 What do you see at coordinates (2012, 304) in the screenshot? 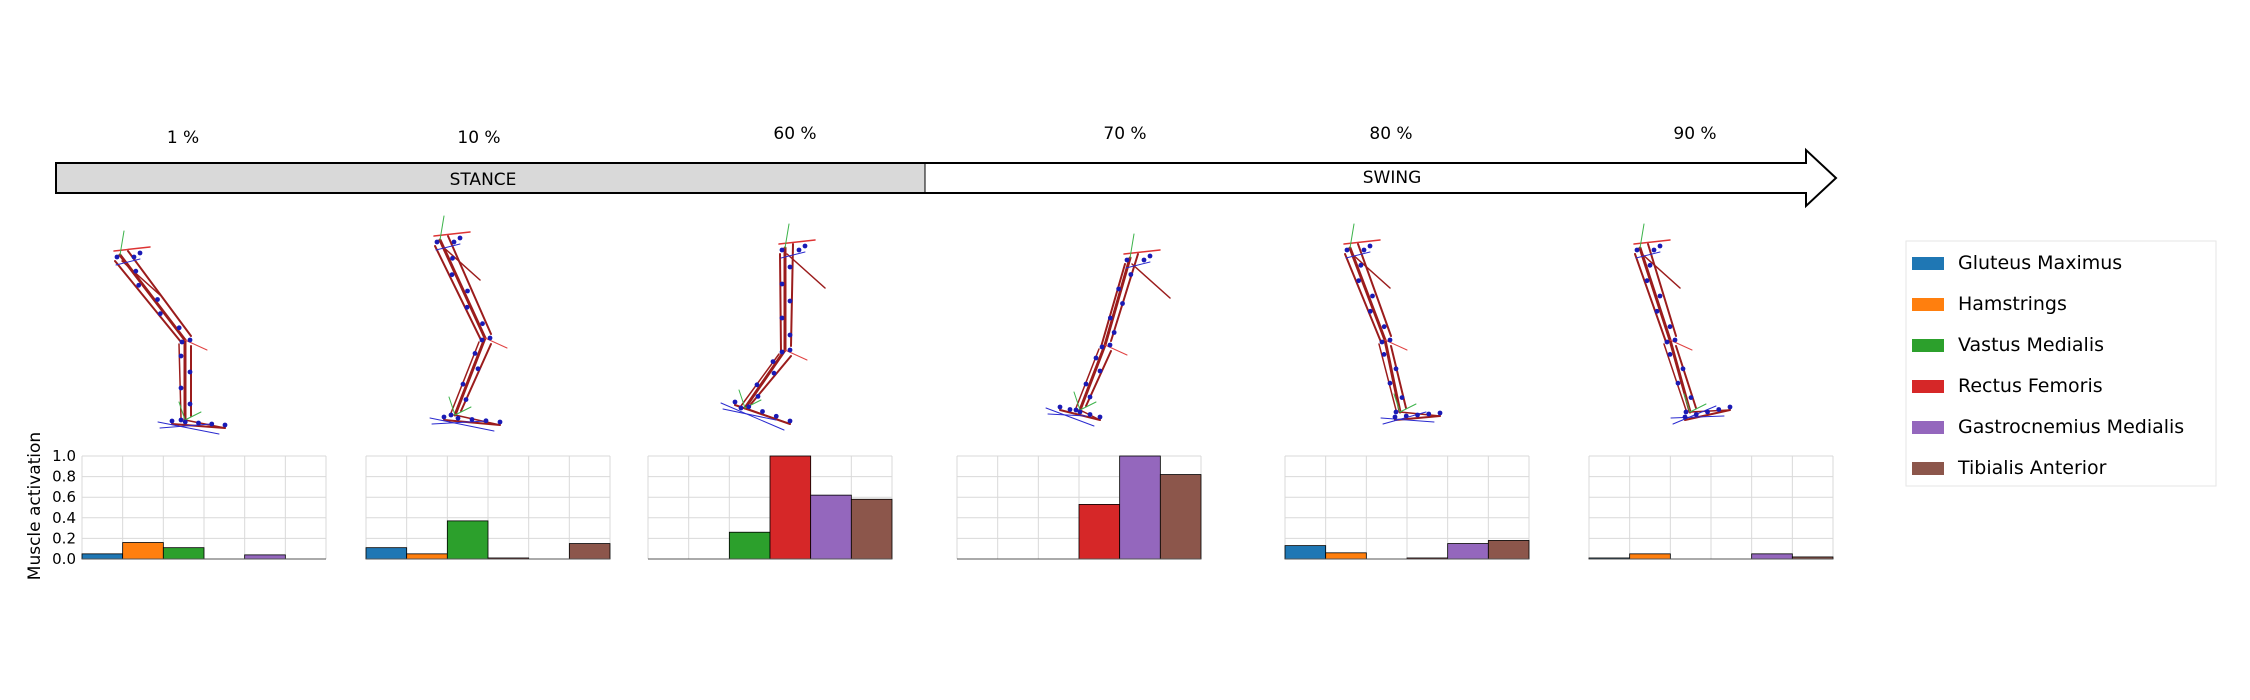
I see `legend-label: Hamstrings` at bounding box center [2012, 304].